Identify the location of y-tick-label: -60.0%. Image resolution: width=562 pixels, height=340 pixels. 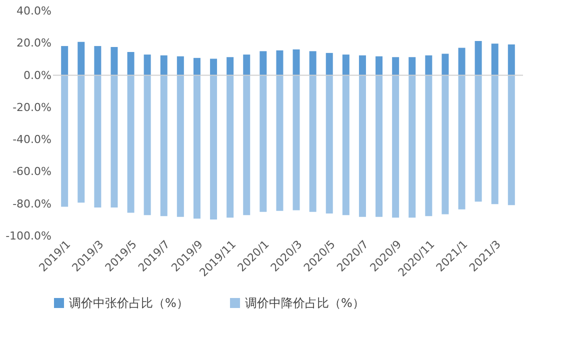
(32, 171).